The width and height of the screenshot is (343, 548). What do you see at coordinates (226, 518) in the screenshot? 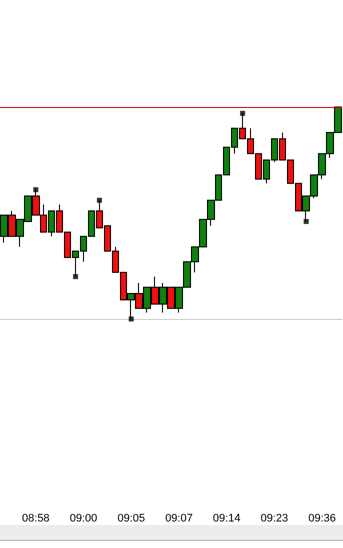
I see `x-tick-label: 09:14` at bounding box center [226, 518].